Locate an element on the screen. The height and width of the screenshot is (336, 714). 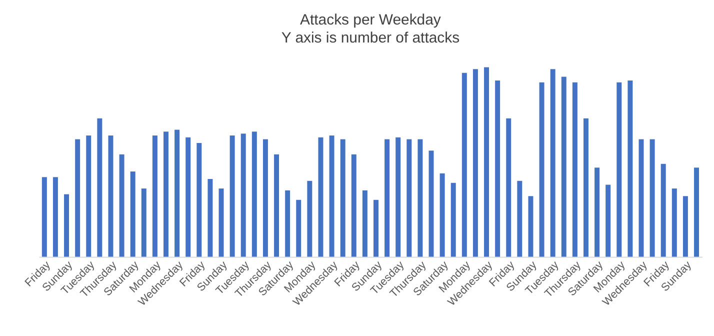
chart-subtitle: Y axis is number of attacks is located at coordinates (370, 37).